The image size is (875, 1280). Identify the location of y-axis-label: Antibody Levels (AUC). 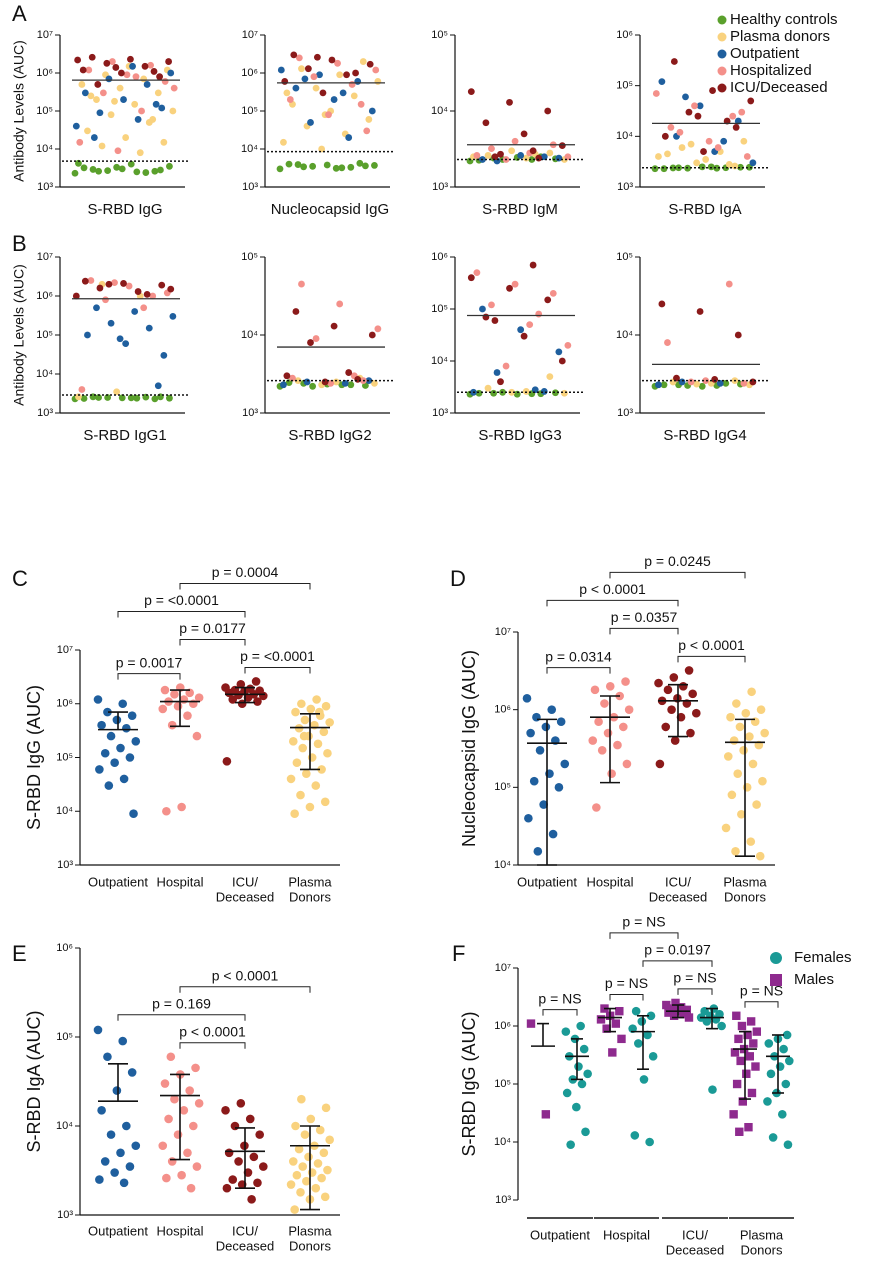
(19, 111).